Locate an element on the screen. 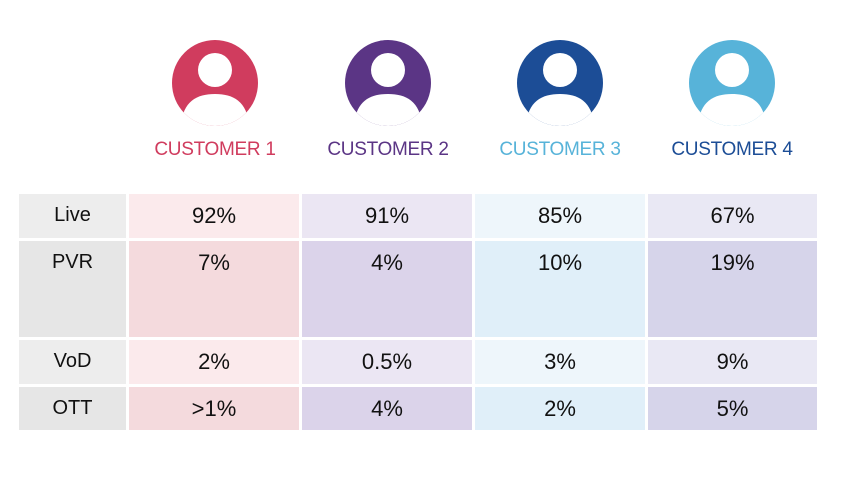 This screenshot has height=478, width=845. table-row-ott: OTT >1% 4% 2% 5% is located at coordinates (418, 408).